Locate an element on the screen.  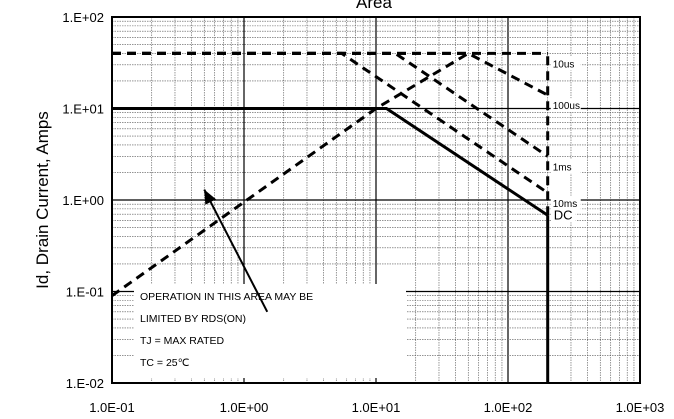
x-tick-label: 1.0E+01 is located at coordinates (376, 407).